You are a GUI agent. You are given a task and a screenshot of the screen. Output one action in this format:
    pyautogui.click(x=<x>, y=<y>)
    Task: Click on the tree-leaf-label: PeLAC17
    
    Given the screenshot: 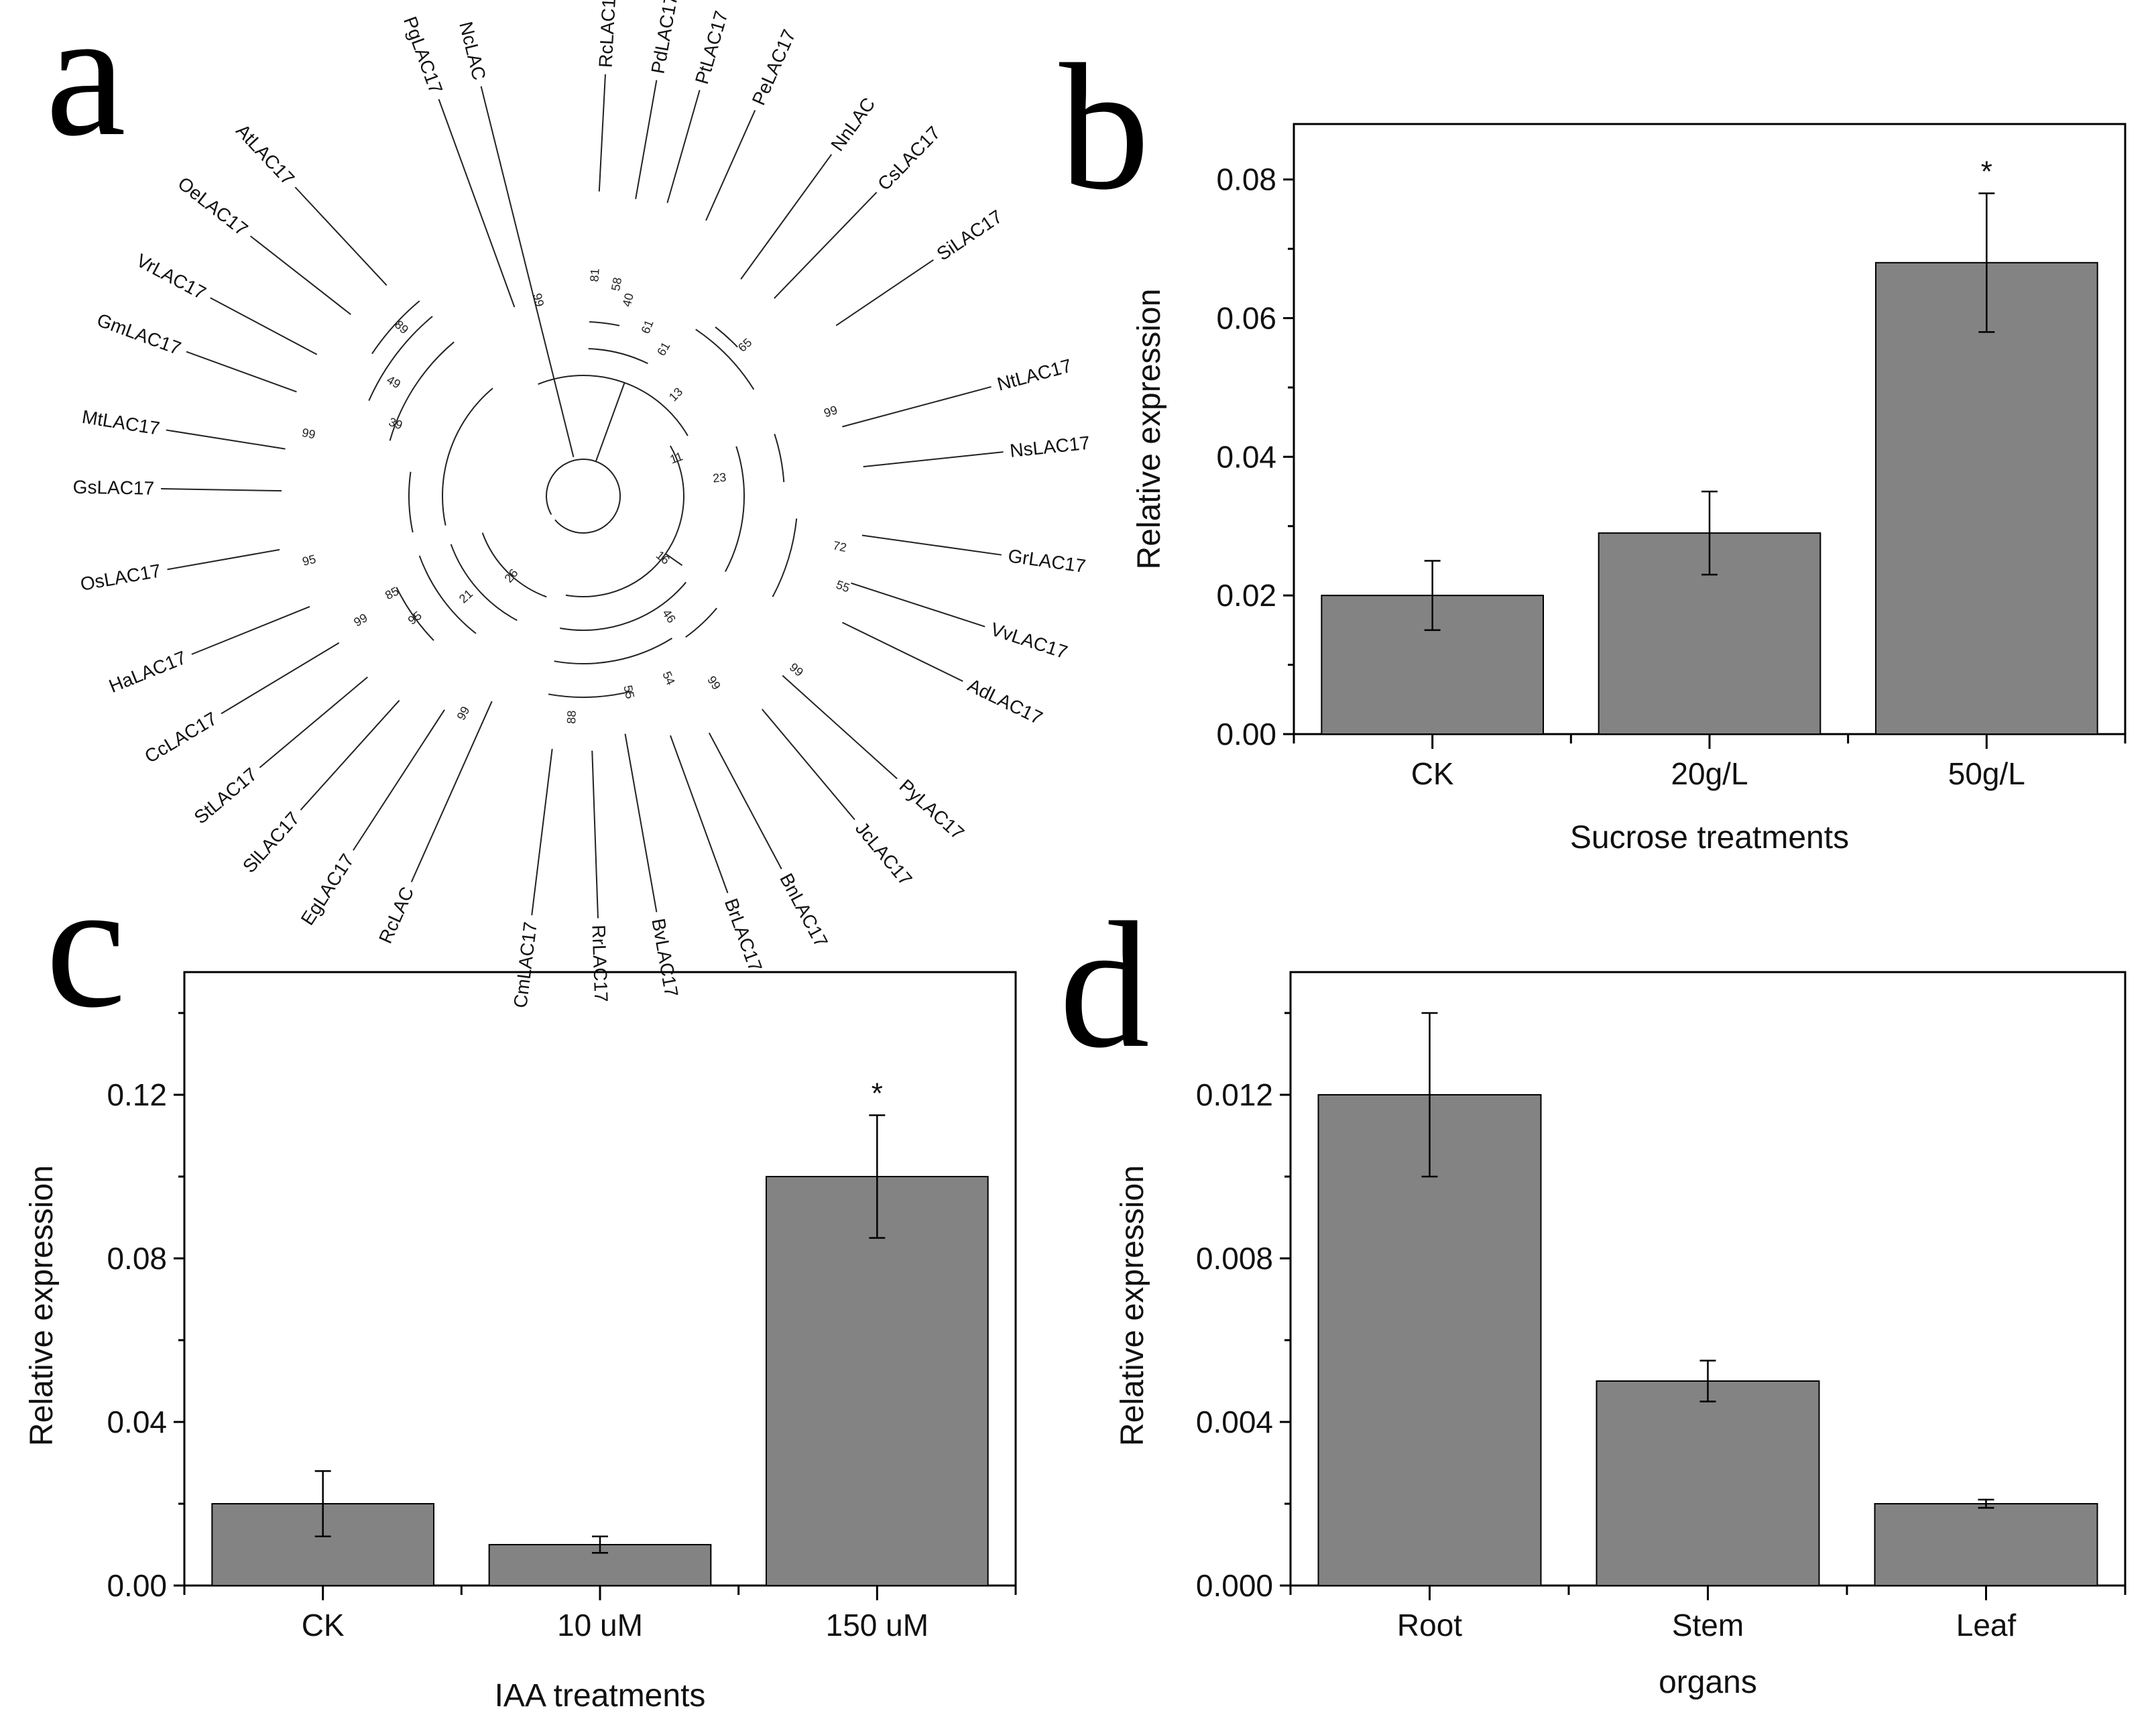 What is the action you would take?
    pyautogui.click(x=774, y=67)
    